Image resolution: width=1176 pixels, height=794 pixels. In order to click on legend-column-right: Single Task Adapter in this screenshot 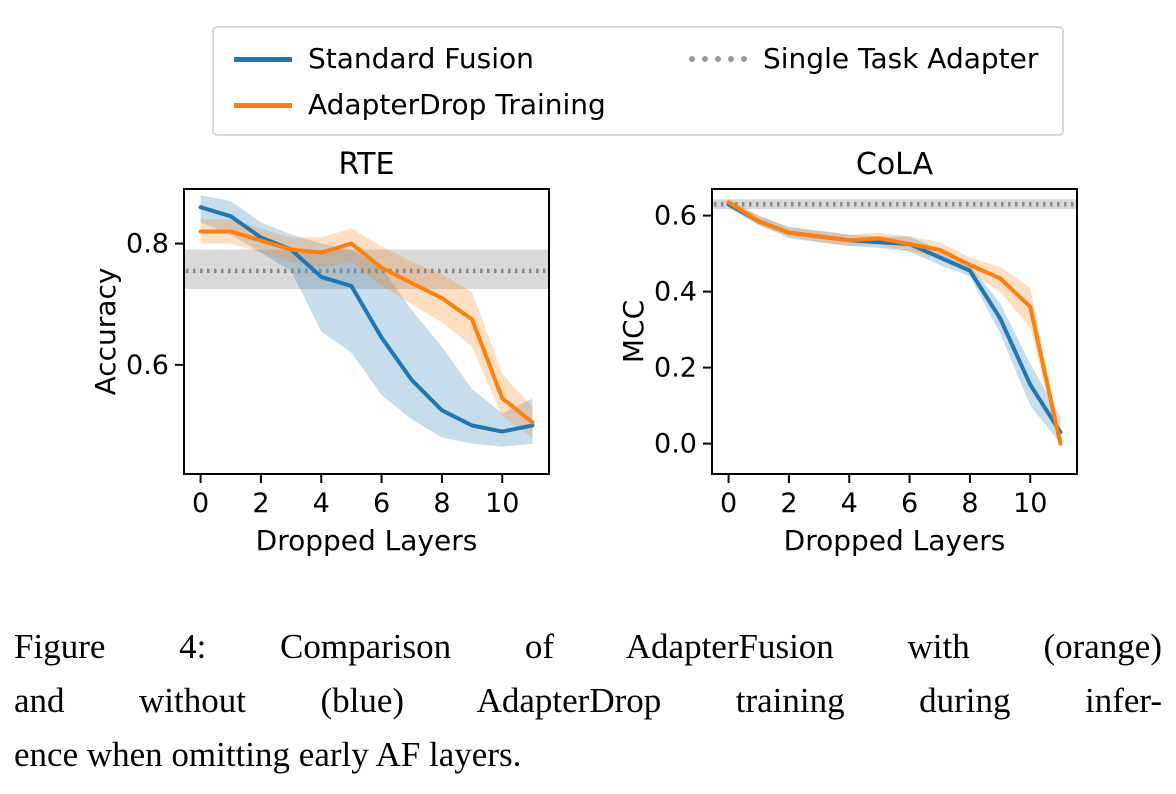, I will do `click(865, 59)`.